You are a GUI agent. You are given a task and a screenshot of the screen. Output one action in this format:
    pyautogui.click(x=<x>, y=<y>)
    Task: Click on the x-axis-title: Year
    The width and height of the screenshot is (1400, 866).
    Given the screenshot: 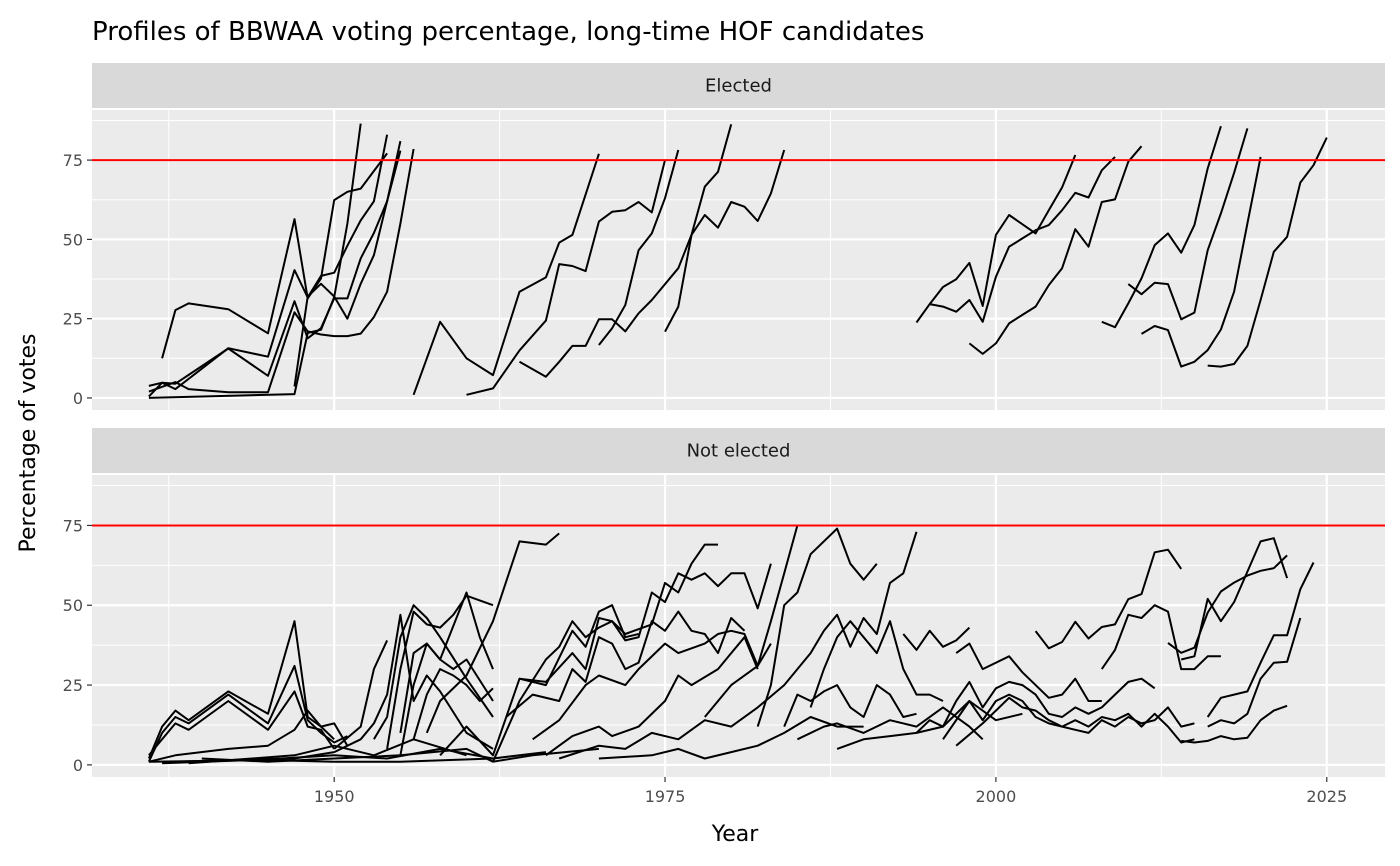 What is the action you would take?
    pyautogui.click(x=735, y=834)
    